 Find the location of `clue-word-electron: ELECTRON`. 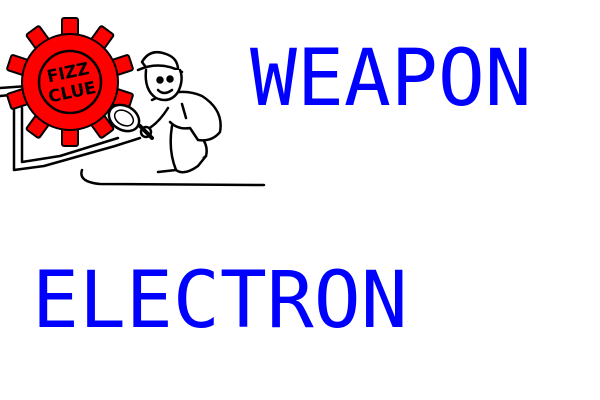

clue-word-electron: ELECTRON is located at coordinates (220, 301).